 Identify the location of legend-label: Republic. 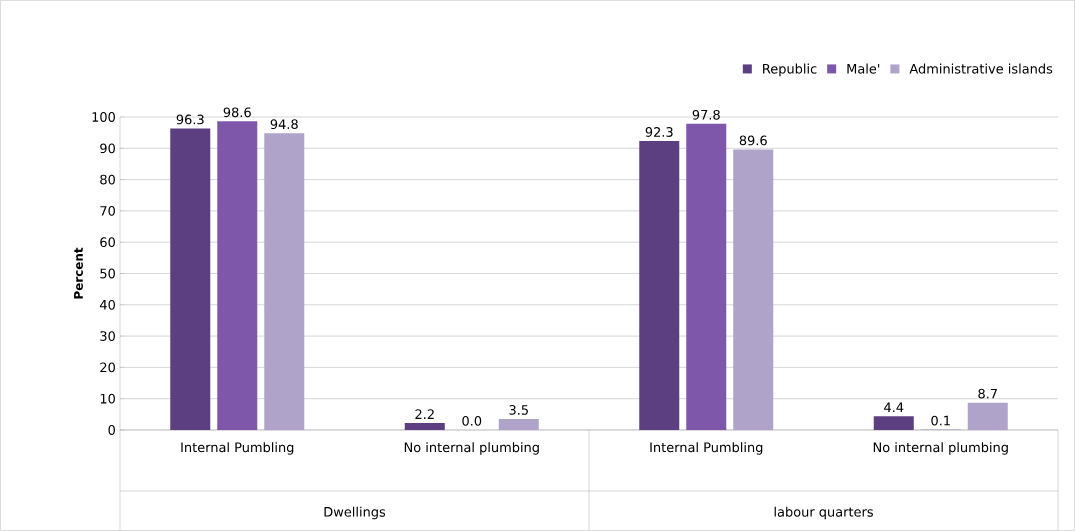
(790, 70).